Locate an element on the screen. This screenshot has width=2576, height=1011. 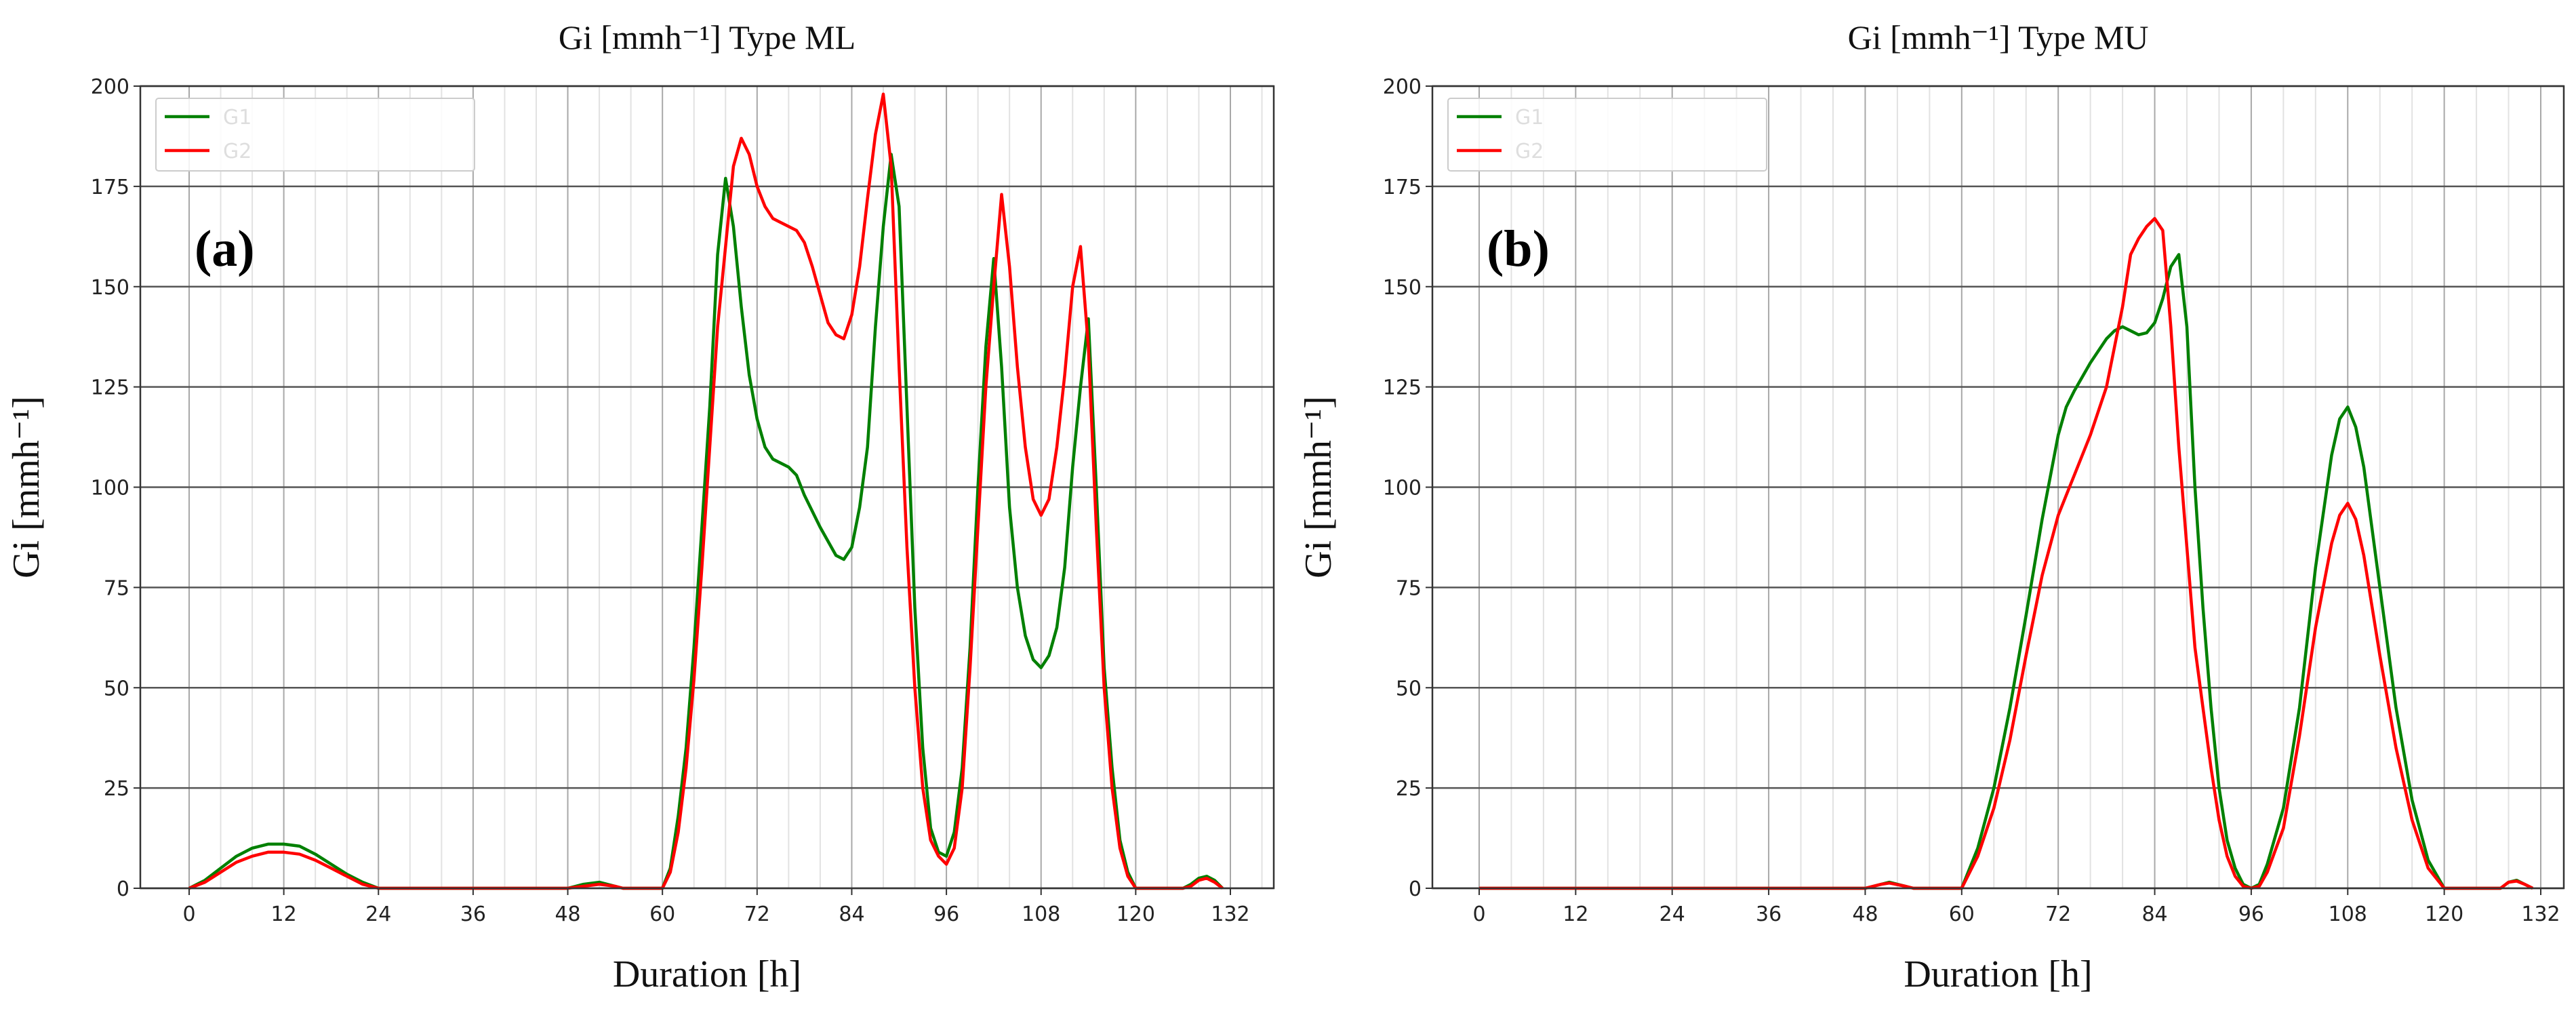
panel-label: (b) is located at coordinates (1518, 248).